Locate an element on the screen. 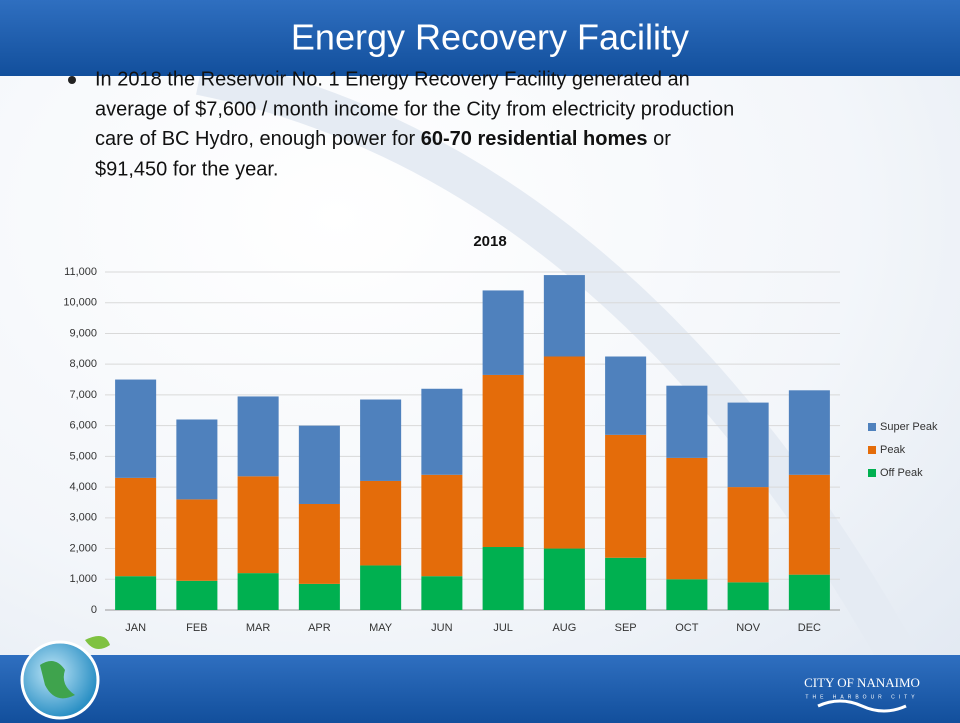  legend-label: Super Peak is located at coordinates (909, 427).